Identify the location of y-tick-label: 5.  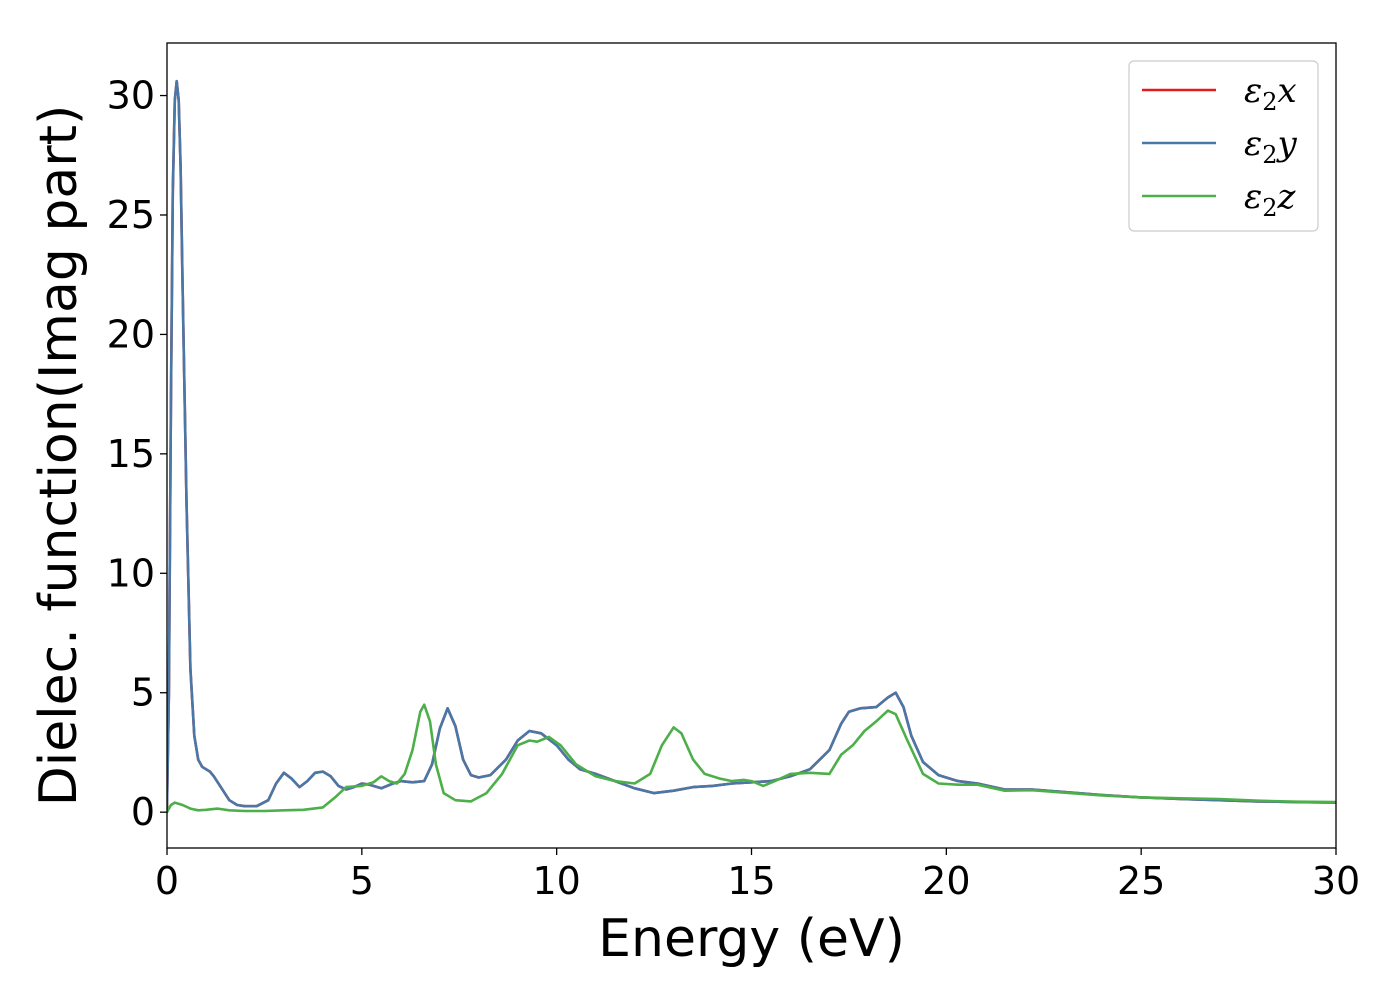
(143, 693).